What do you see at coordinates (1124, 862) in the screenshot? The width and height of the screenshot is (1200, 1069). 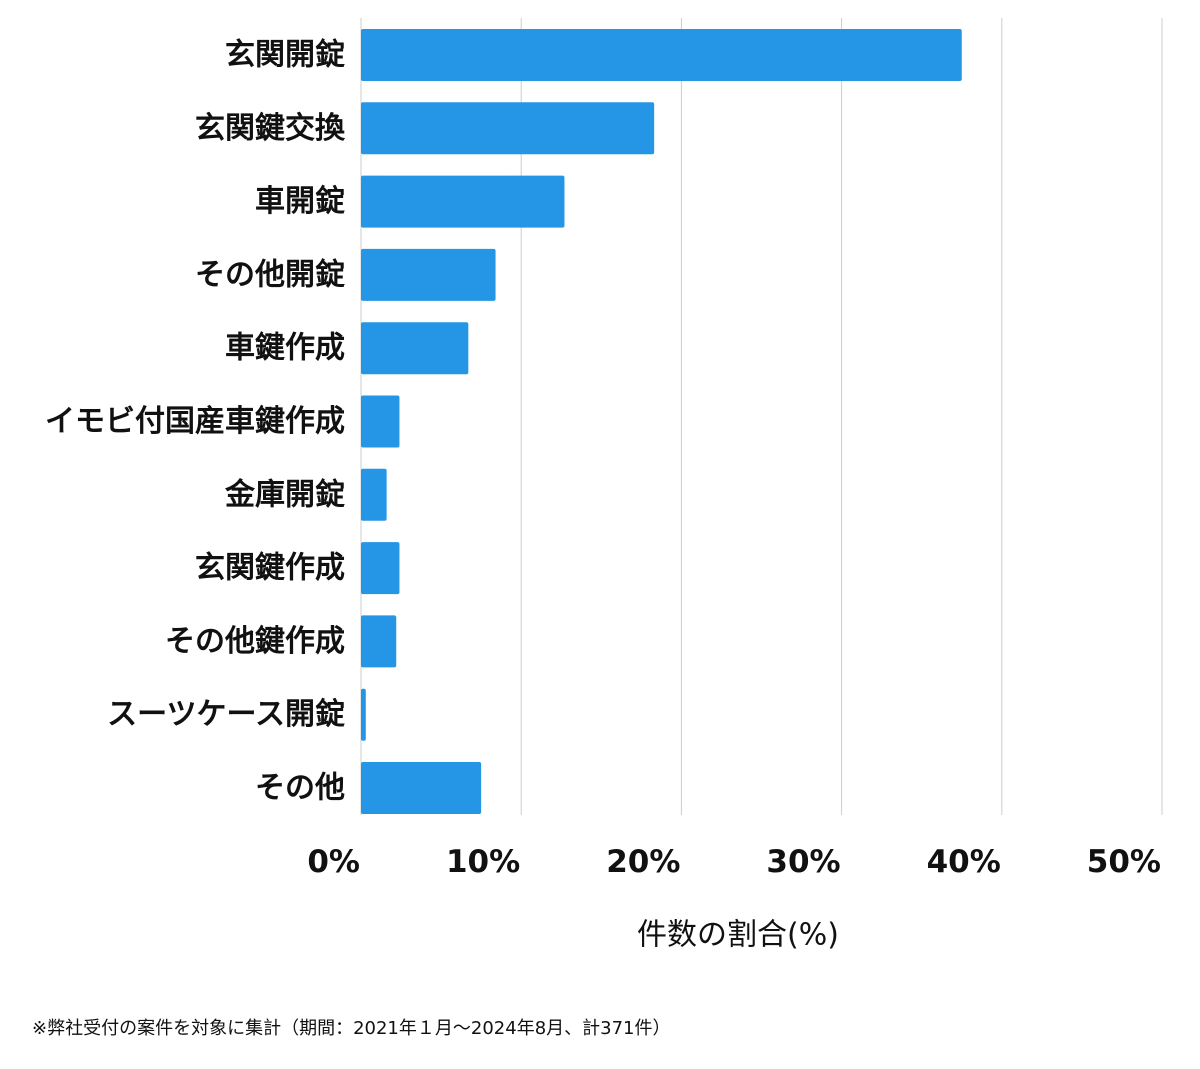 I see `x-tick-label-50: 50%` at bounding box center [1124, 862].